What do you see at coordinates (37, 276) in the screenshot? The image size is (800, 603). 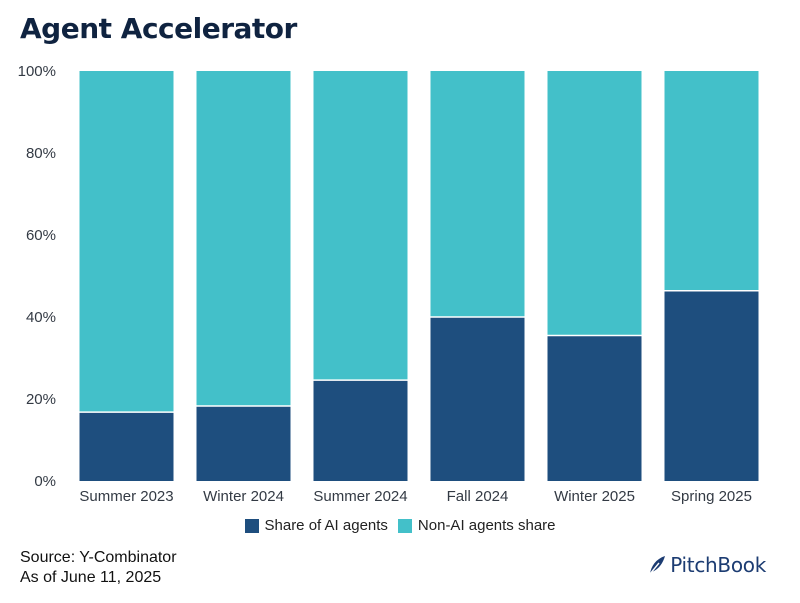 I see `y-axis: 0% 20% 40% 60% 80% 100%` at bounding box center [37, 276].